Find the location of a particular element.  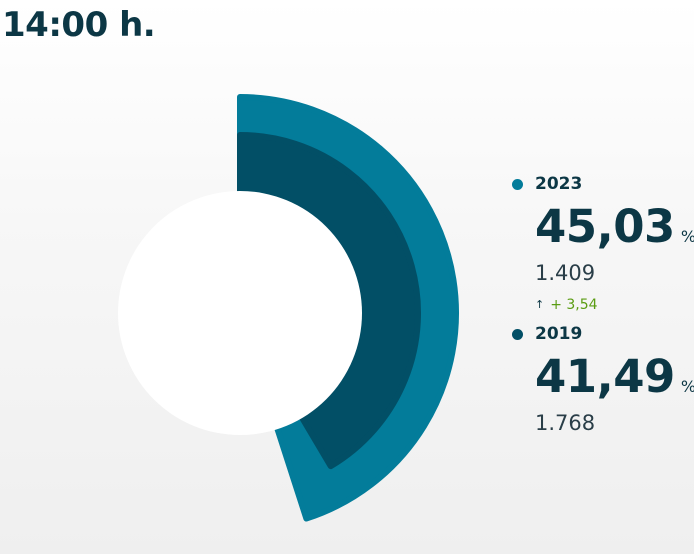

legend-delta: ↑ + 3,54 is located at coordinates (613, 305).